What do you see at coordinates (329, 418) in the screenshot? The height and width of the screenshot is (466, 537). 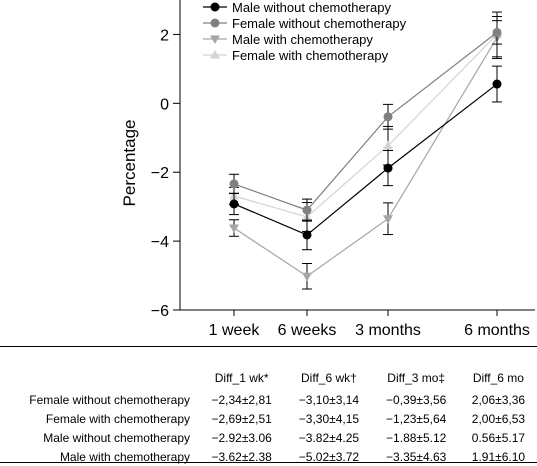 I see `table-cell: −3,30±4,15` at bounding box center [329, 418].